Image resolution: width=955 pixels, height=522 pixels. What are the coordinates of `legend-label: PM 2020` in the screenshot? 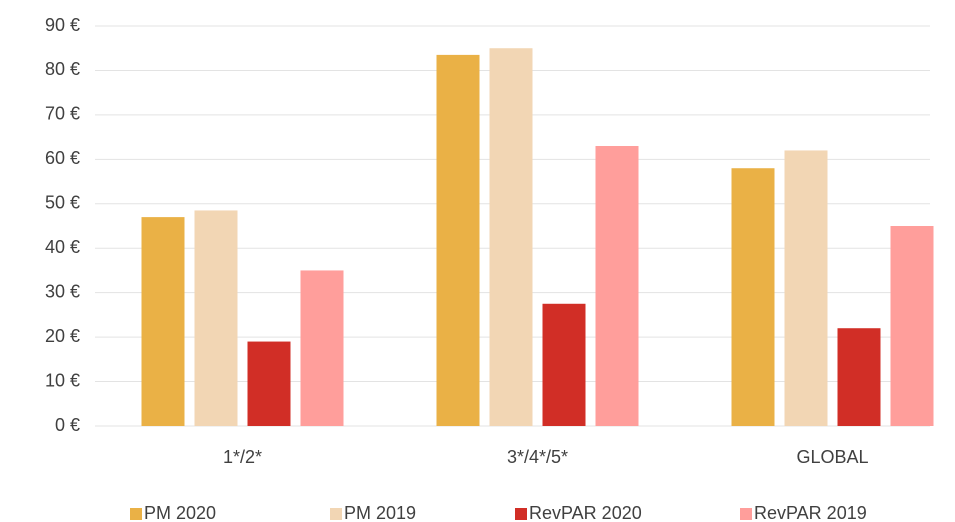 It's located at (180, 512).